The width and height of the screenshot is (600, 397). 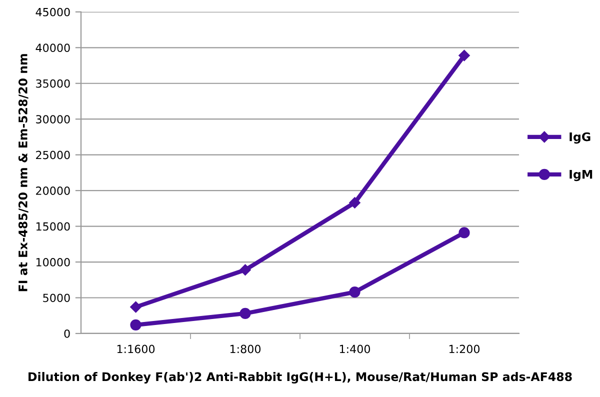 I want to click on x-tick-label: 1:800, so click(x=245, y=349).